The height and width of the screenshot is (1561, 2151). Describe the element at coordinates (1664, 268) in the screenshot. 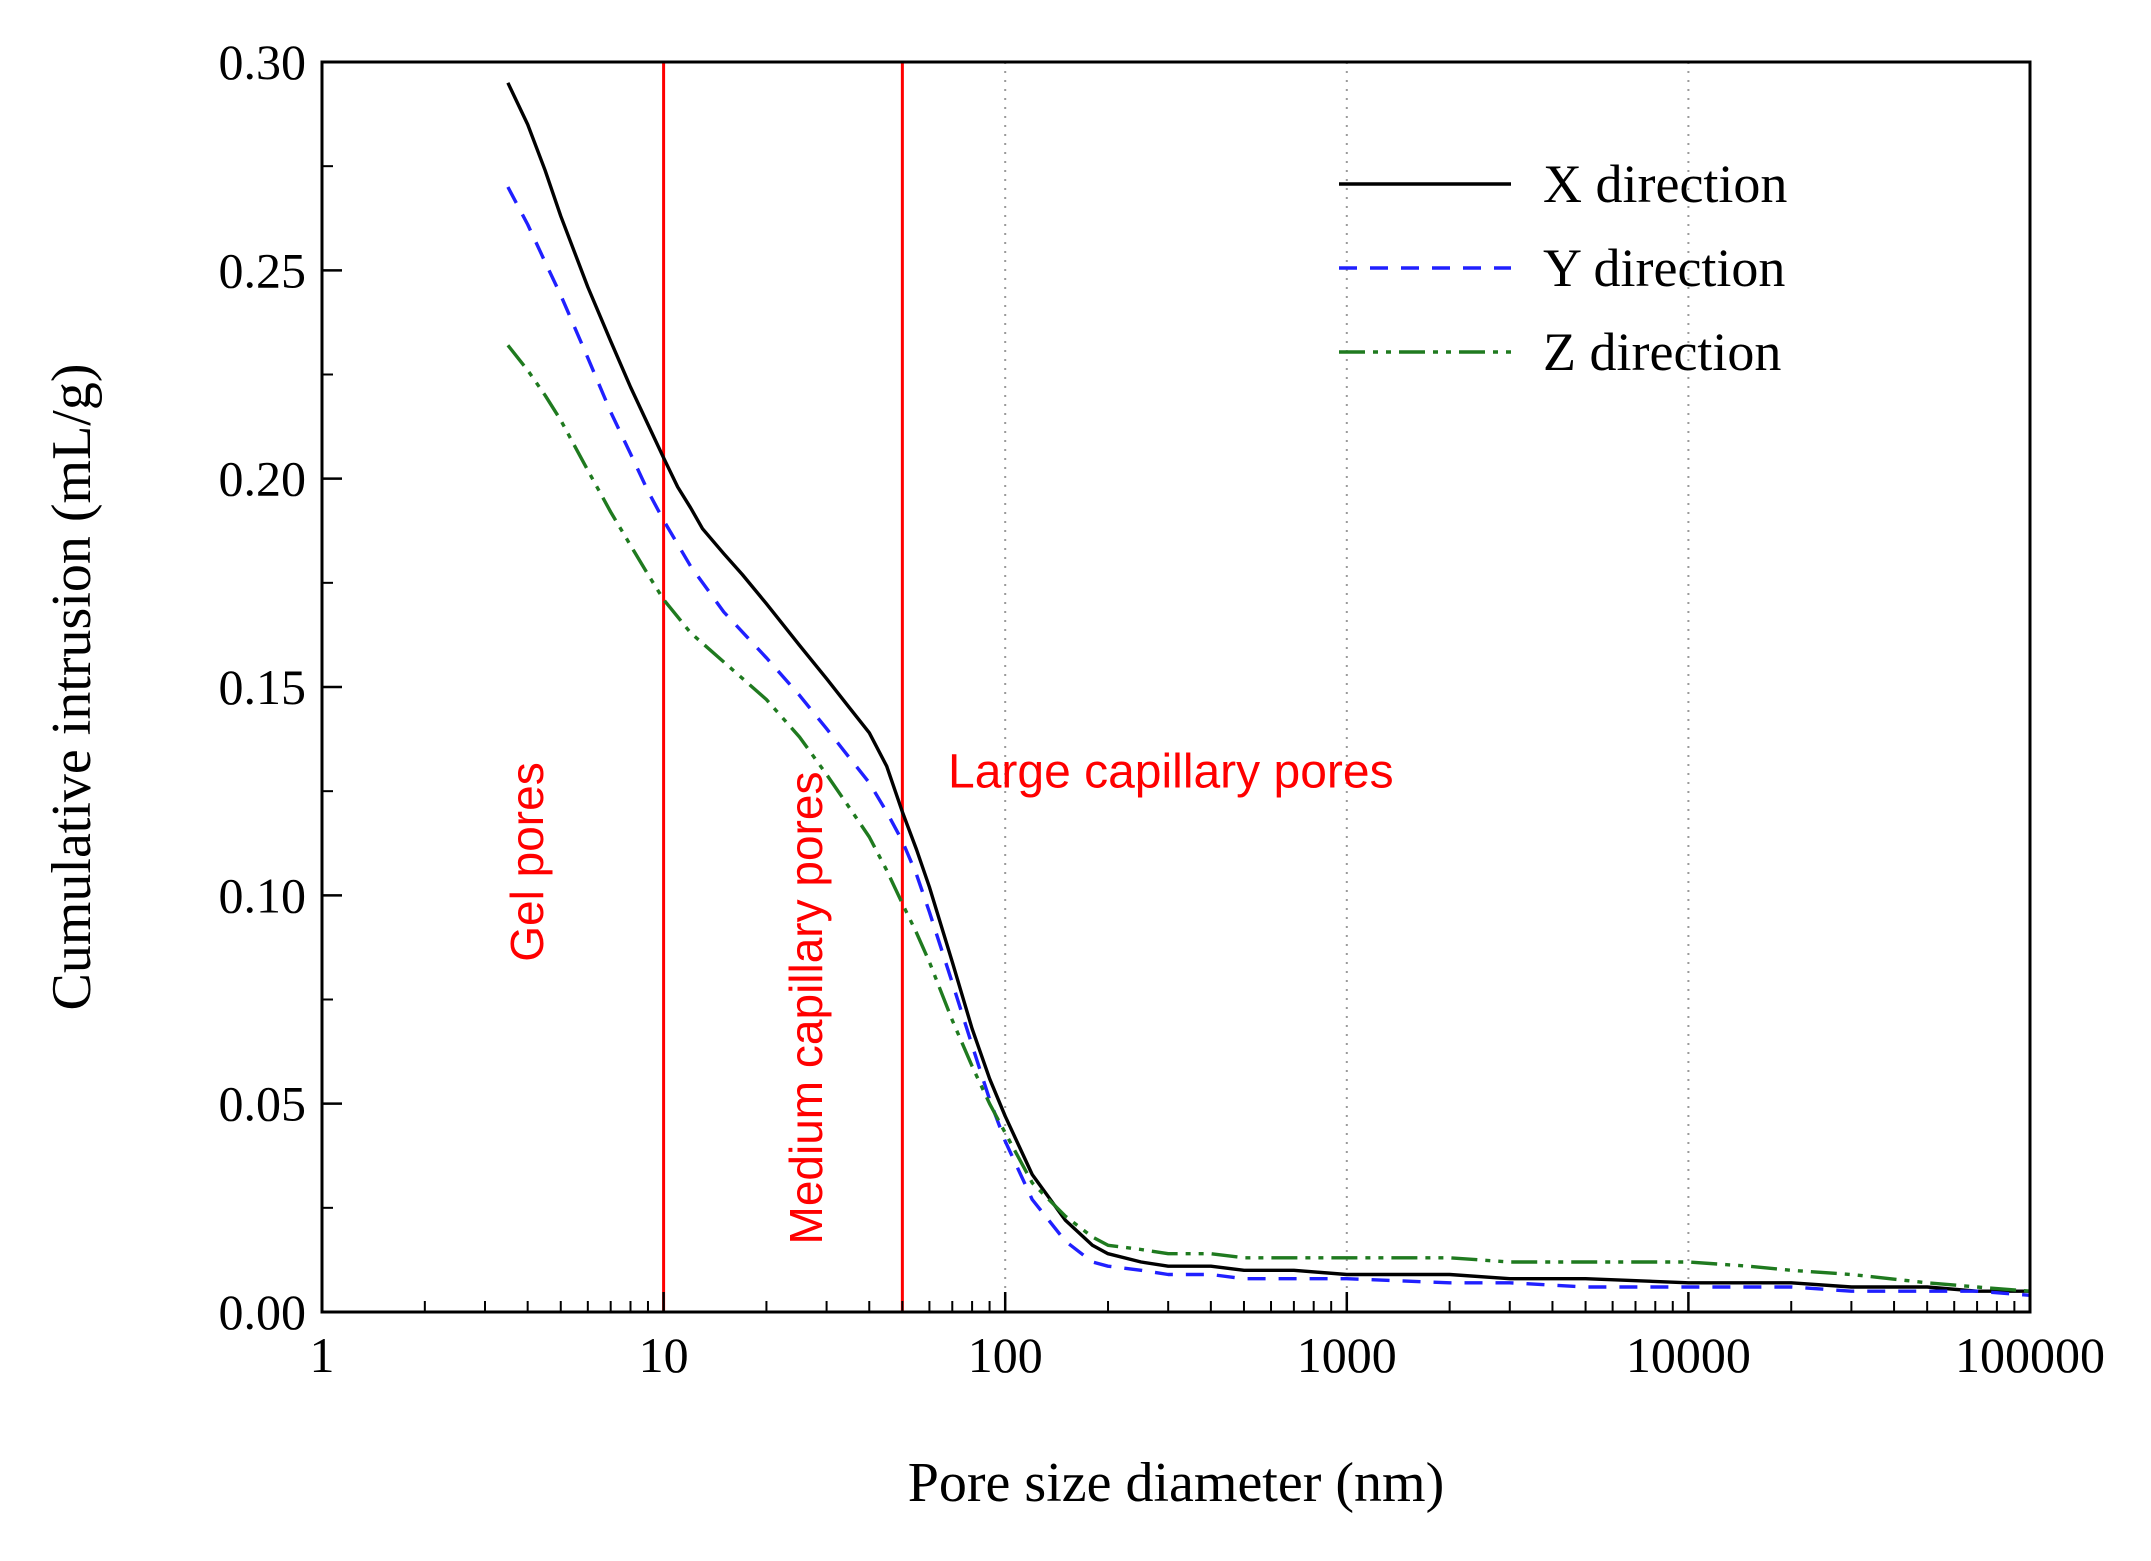

I see `legend-label-y-direction: Y direction` at that location.